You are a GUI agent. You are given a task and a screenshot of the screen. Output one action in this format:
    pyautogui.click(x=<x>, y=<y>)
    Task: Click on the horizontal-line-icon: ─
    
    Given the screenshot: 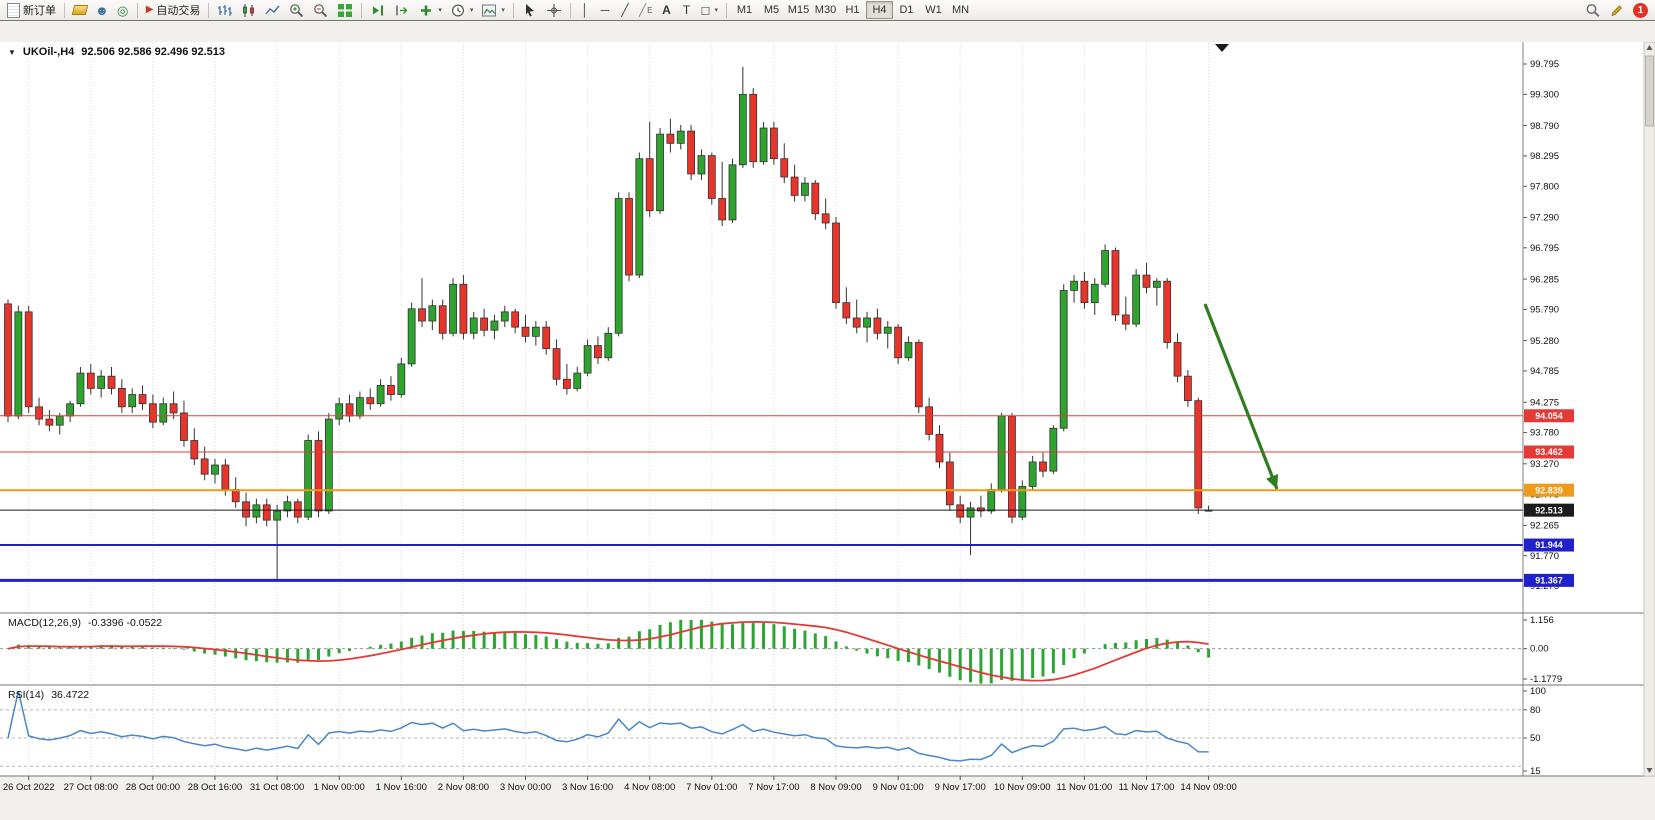 What is the action you would take?
    pyautogui.click(x=605, y=10)
    